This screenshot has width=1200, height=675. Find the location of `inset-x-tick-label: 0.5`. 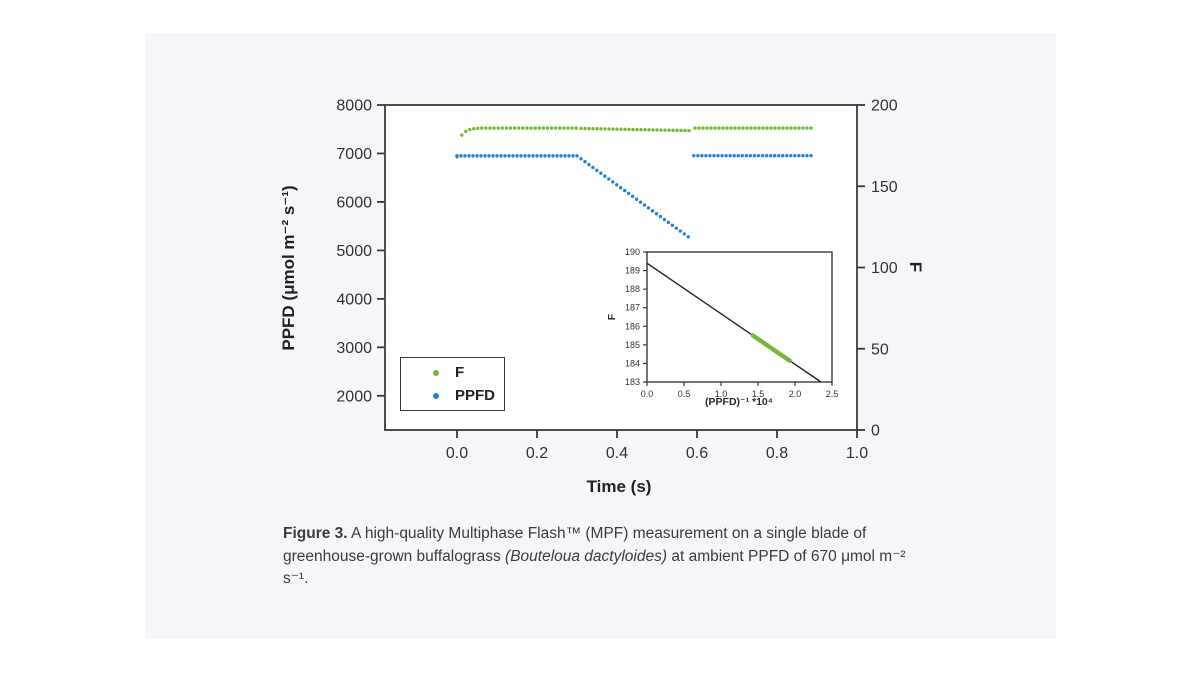

inset-x-tick-label: 0.5 is located at coordinates (684, 394).